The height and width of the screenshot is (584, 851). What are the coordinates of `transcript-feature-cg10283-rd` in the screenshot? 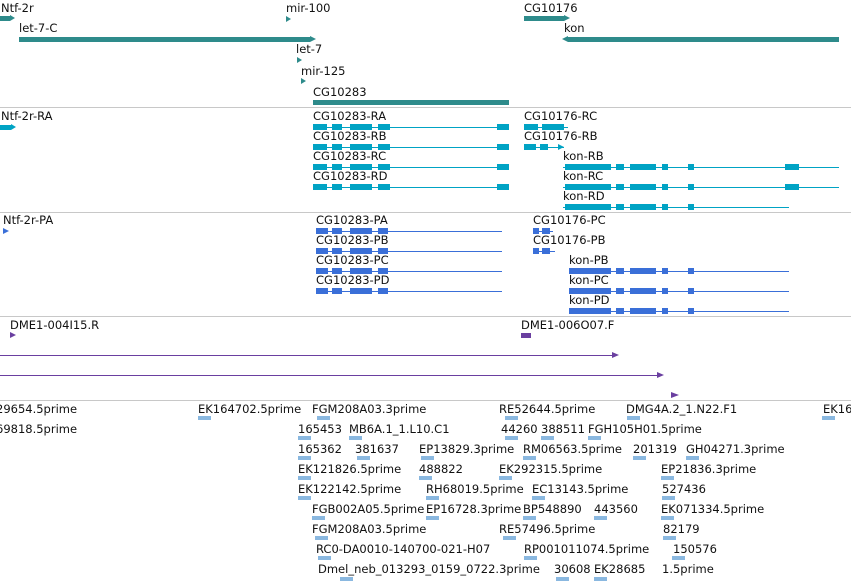 It's located at (411, 187).